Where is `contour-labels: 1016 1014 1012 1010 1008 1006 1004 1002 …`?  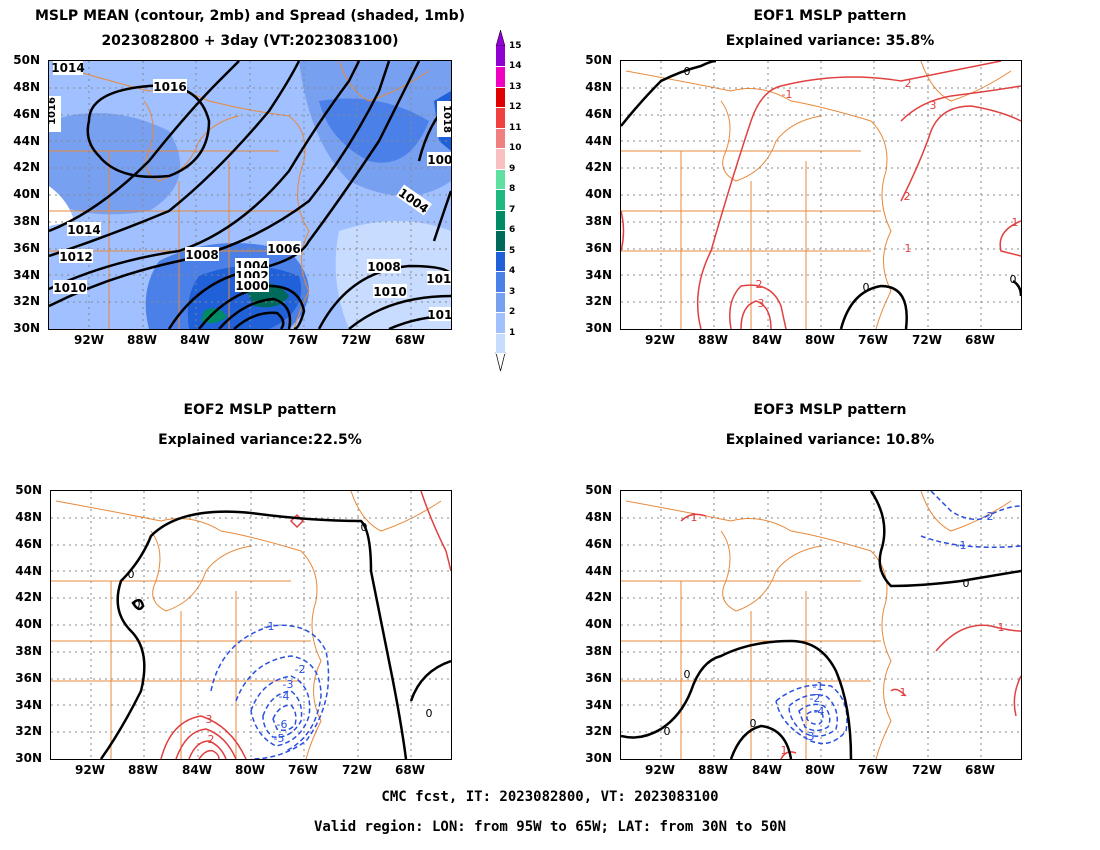 contour-labels: 1016 1014 1012 1010 1008 1006 1004 1002 … is located at coordinates (250, 191).